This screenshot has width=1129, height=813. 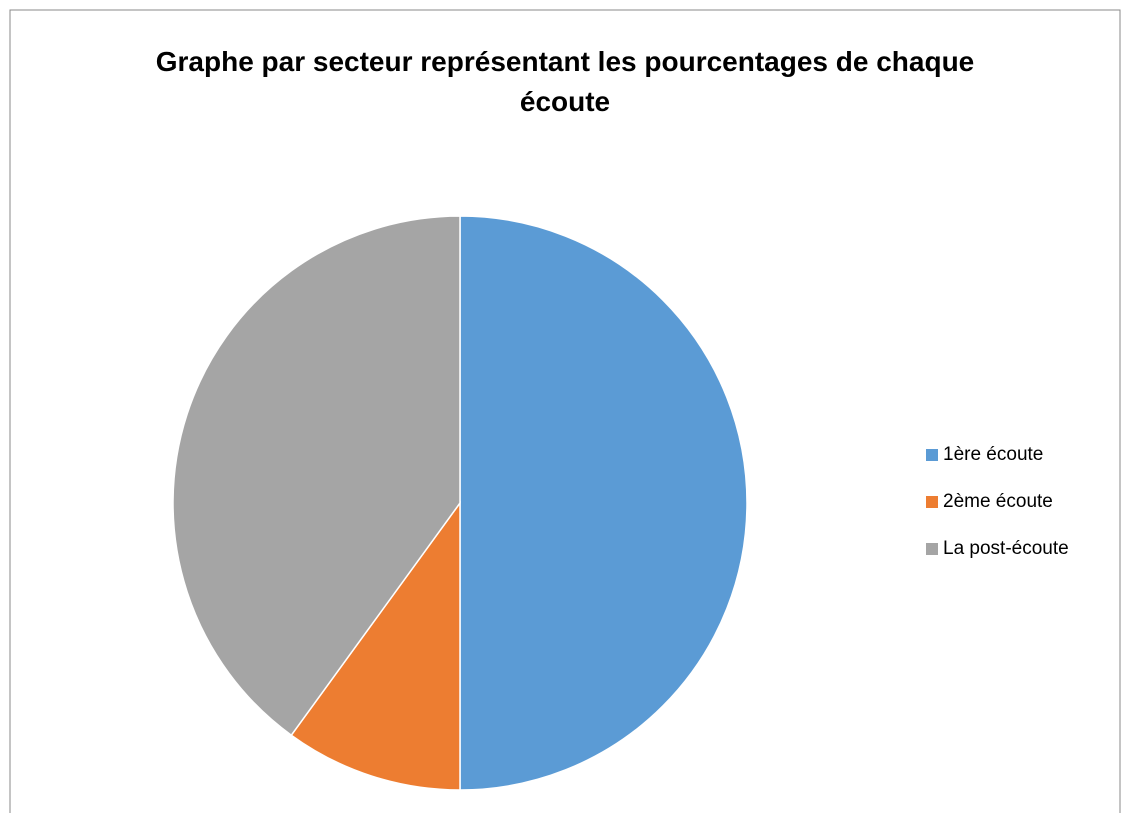 What do you see at coordinates (998, 501) in the screenshot?
I see `legend-label: 2ème écoute` at bounding box center [998, 501].